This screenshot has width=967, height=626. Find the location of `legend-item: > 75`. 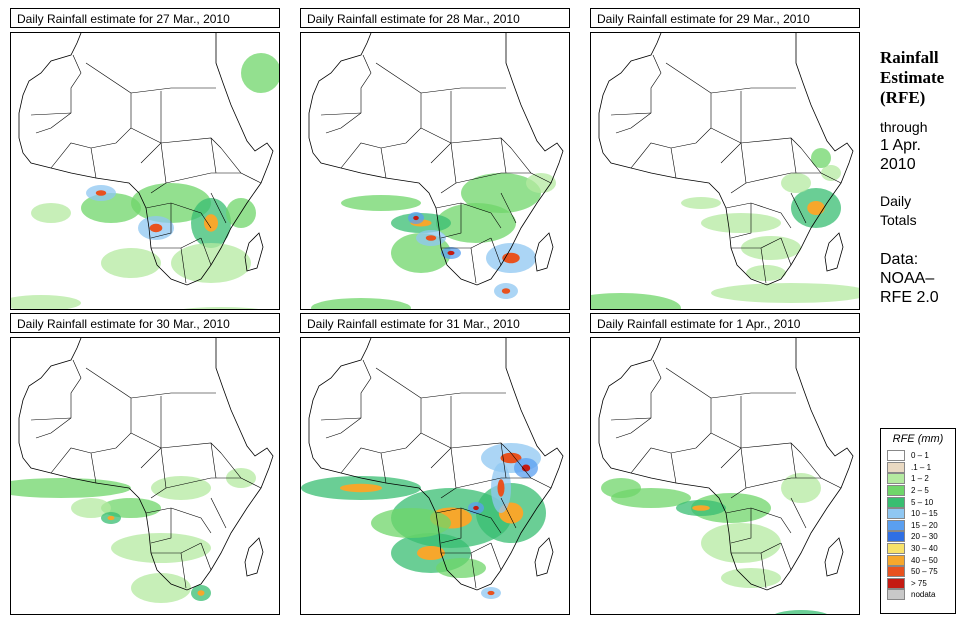

legend-item: > 75 is located at coordinates (912, 583).